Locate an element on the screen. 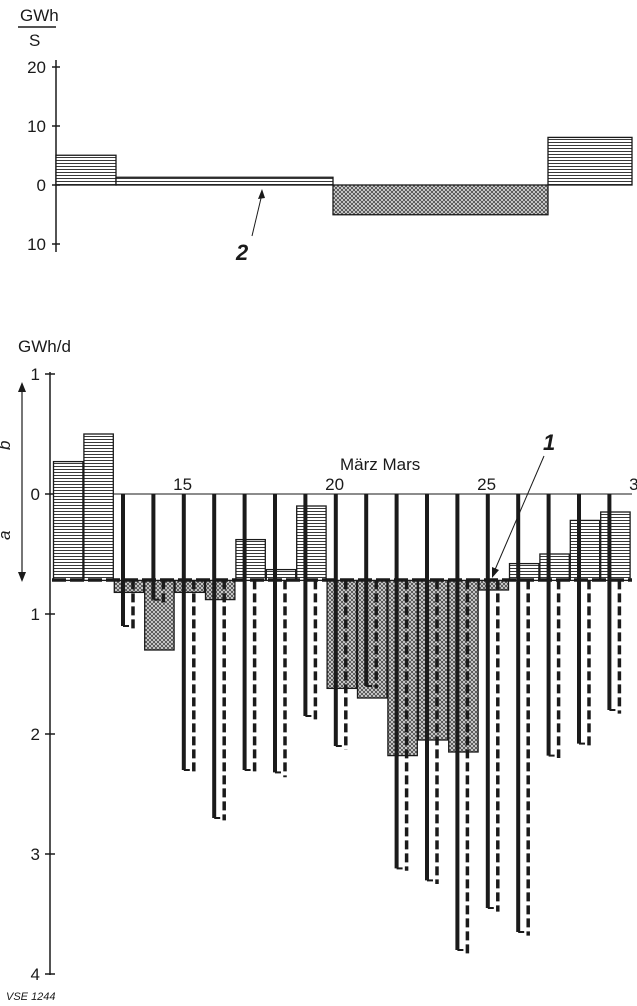 Image resolution: width=637 pixels, height=1006 pixels. bottom-x-tick-label: 25 is located at coordinates (486, 484).